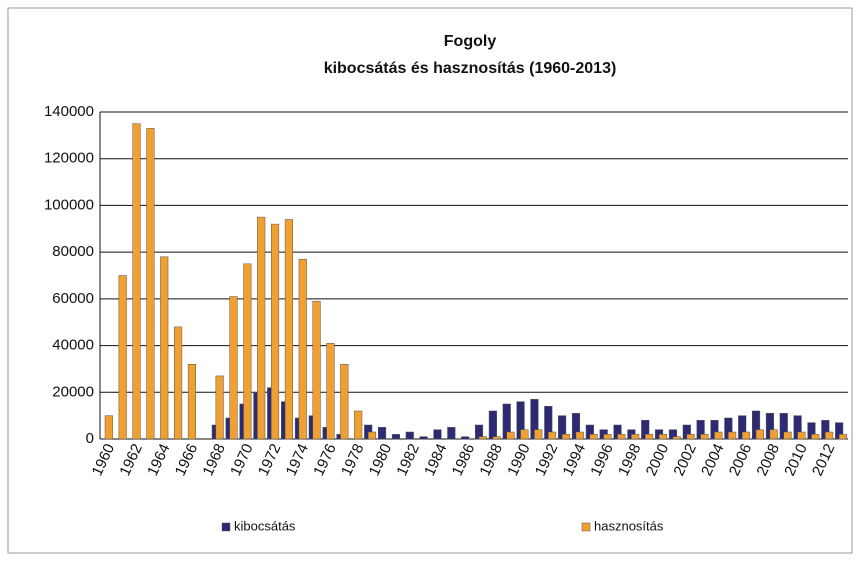 This screenshot has width=861, height=561. I want to click on y-tick-label: 120000, so click(69, 158).